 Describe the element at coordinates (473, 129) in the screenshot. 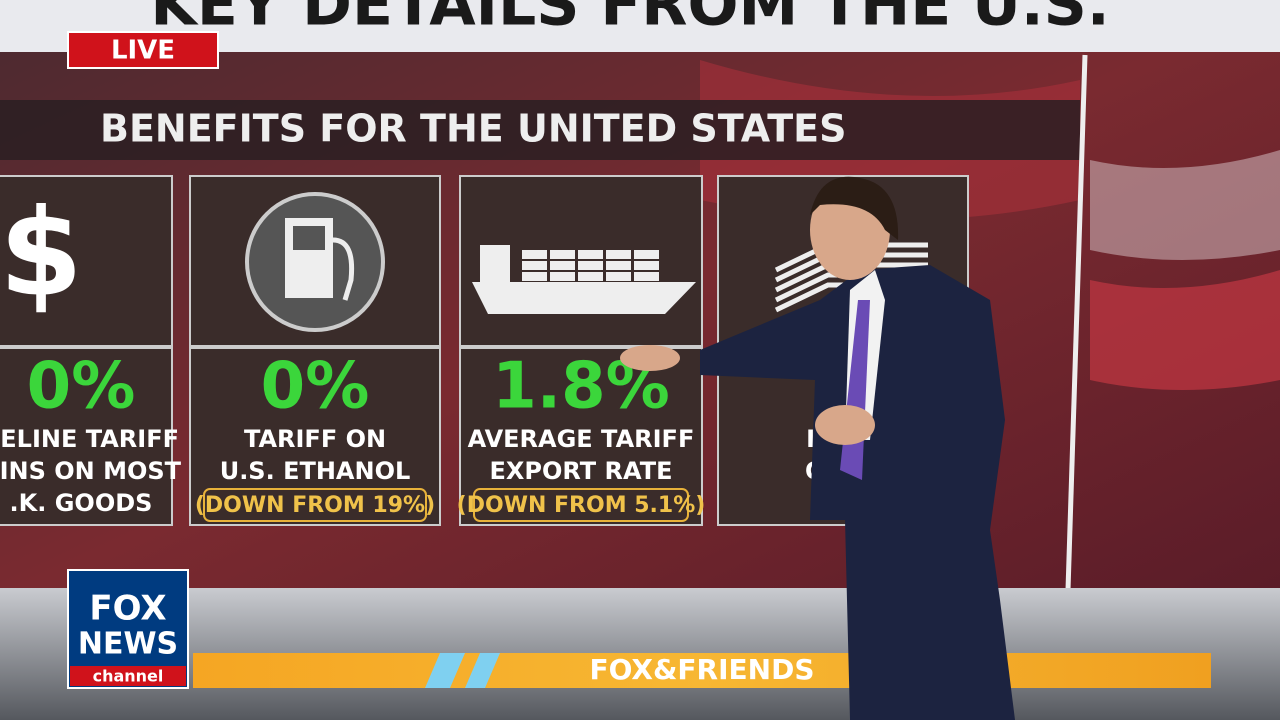

I see `section-title: BENEFITS FOR THE UNITED STATES` at that location.